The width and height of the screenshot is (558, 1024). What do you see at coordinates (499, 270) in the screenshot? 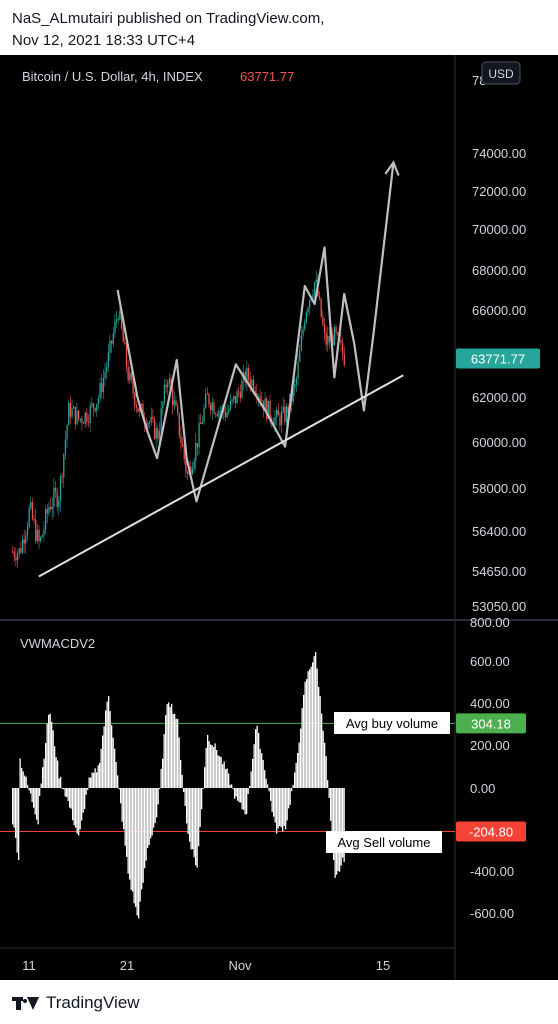
I see `price-axis-tick: 68000.00` at bounding box center [499, 270].